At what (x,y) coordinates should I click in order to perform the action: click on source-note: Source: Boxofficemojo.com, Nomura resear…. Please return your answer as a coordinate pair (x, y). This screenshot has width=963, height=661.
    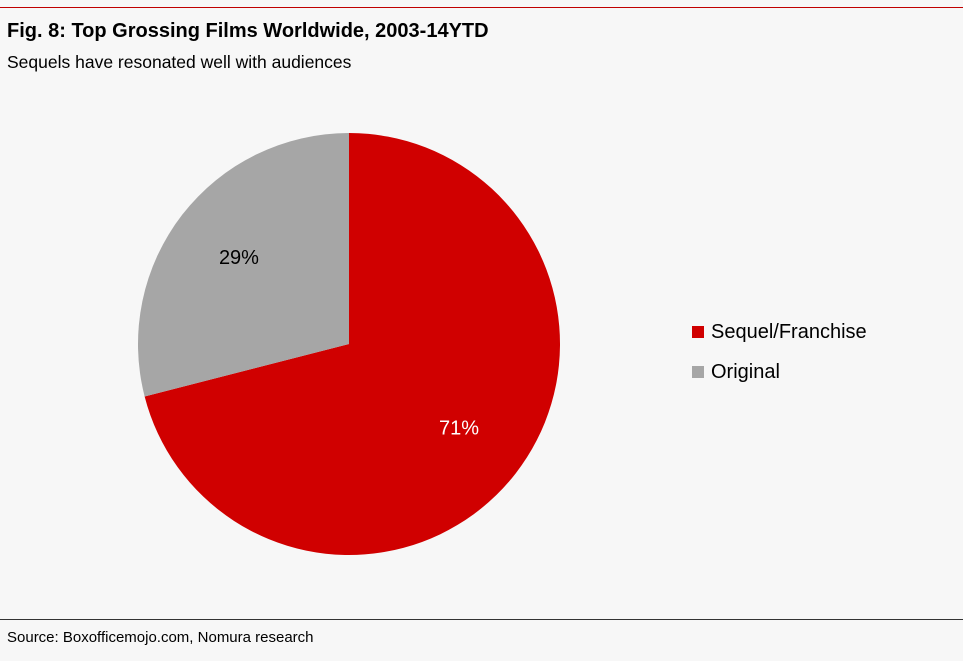
    Looking at the image, I should click on (160, 637).